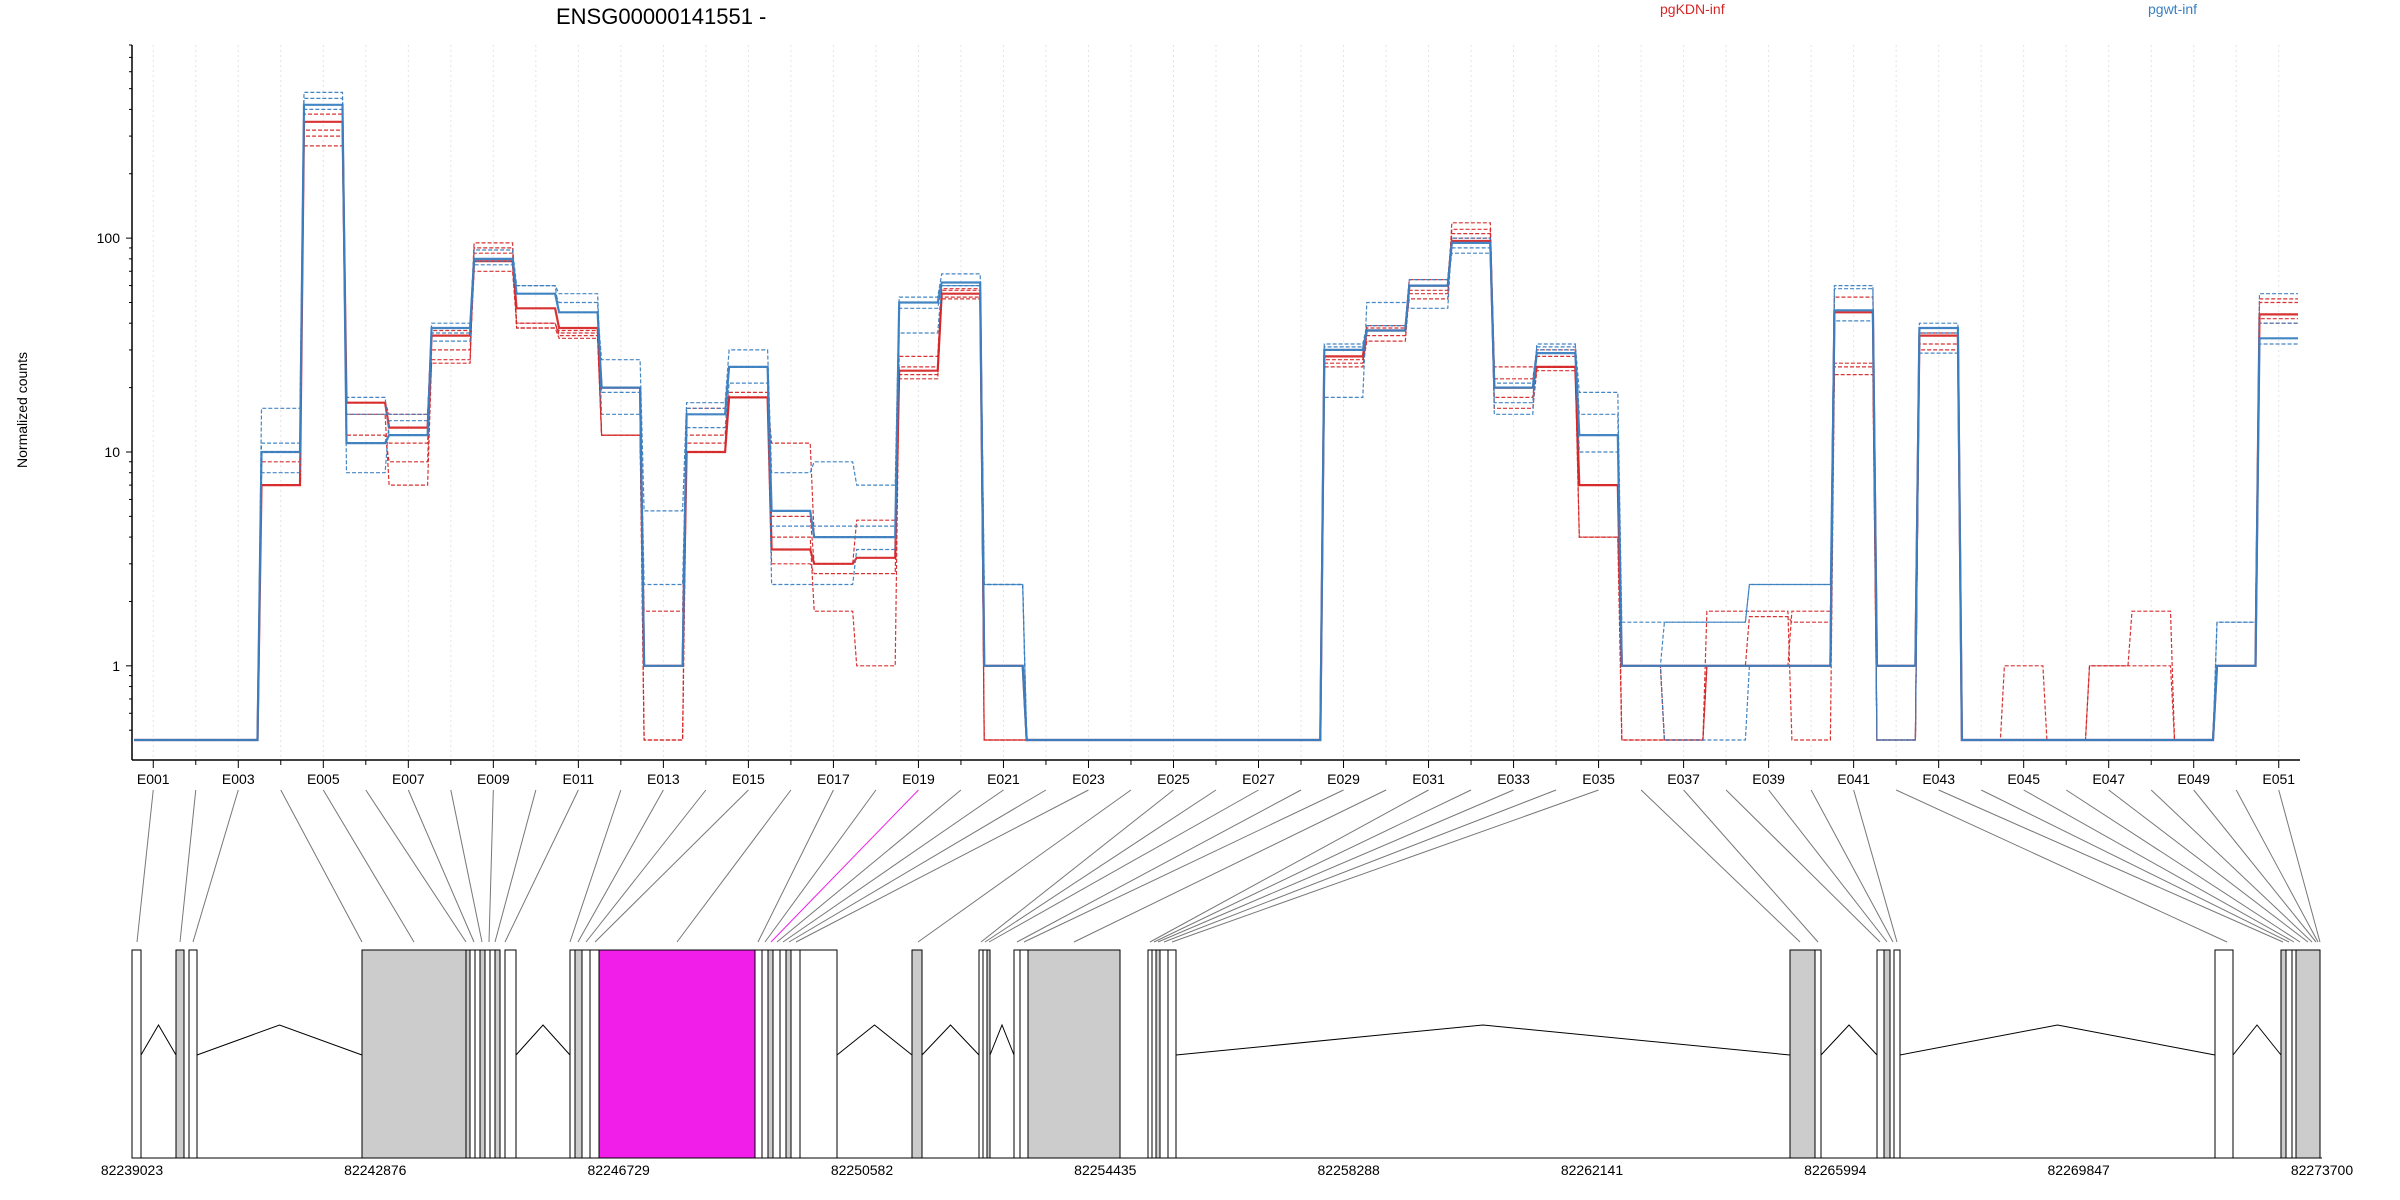  What do you see at coordinates (1598, 779) in the screenshot?
I see `x-tick-label: E035` at bounding box center [1598, 779].